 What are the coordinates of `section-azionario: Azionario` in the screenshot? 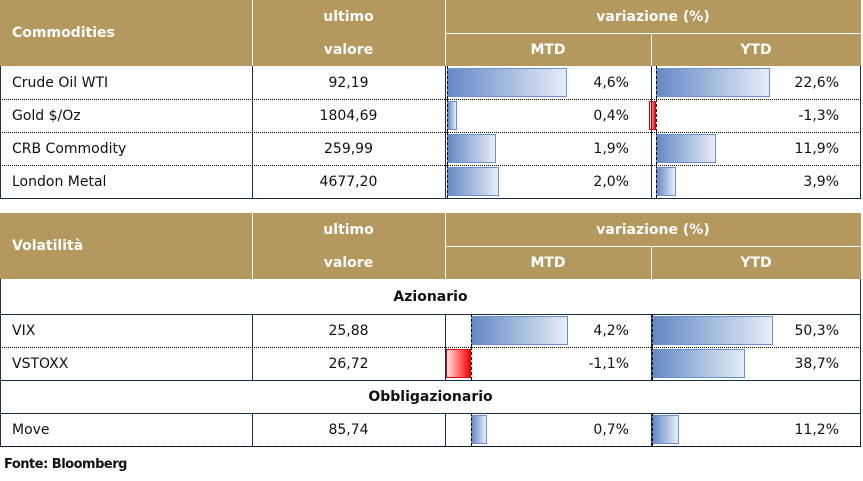 It's located at (430, 297).